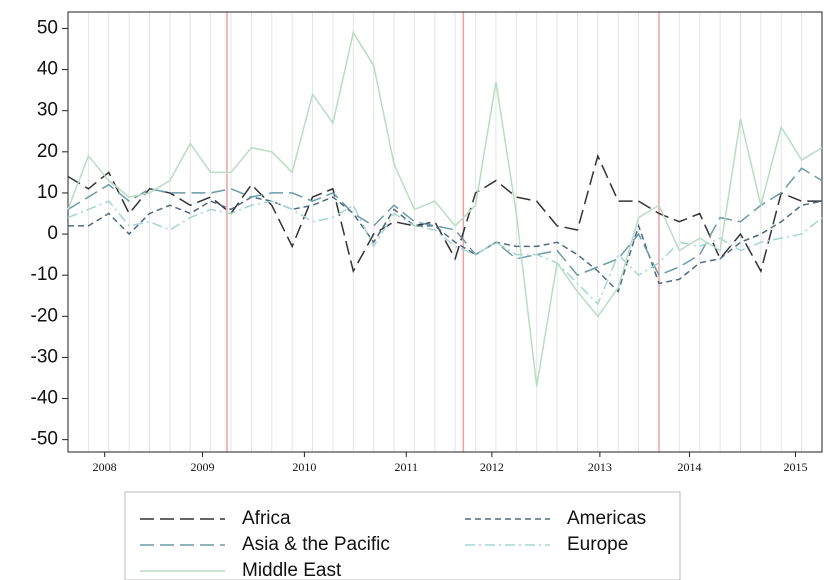 Image resolution: width=824 pixels, height=580 pixels. What do you see at coordinates (597, 544) in the screenshot?
I see `legend-label: Europe` at bounding box center [597, 544].